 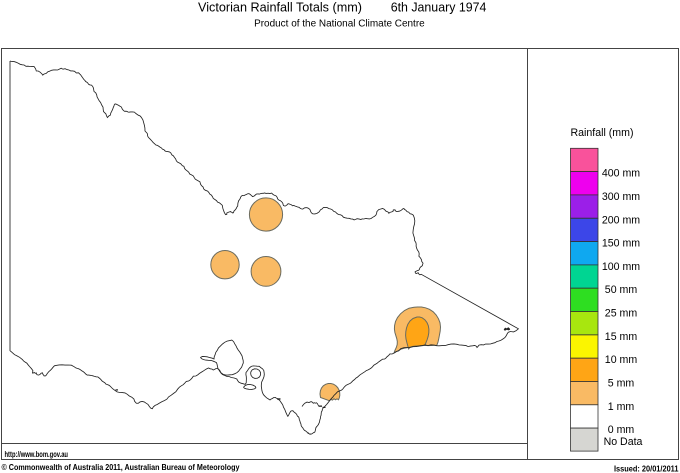 What do you see at coordinates (37, 454) in the screenshot?
I see `svg-text: http://www.bom.gov.au` at bounding box center [37, 454].